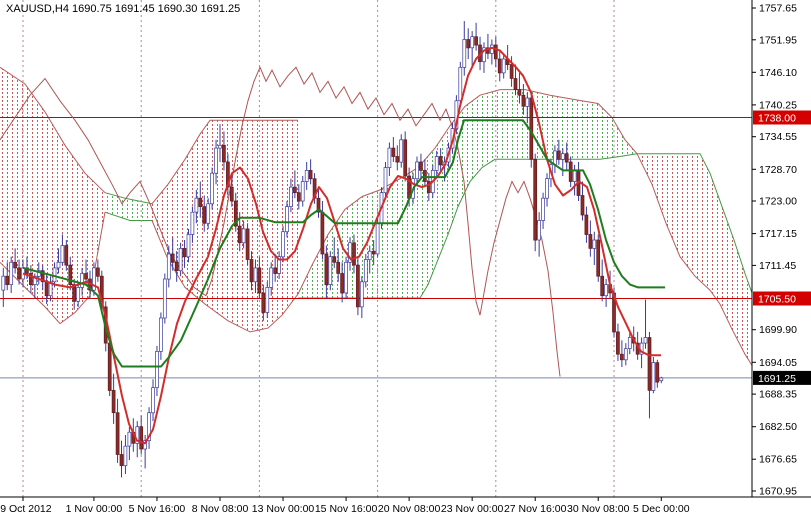  I want to click on time-axis-label: 29 Oct 2012, so click(26, 509).